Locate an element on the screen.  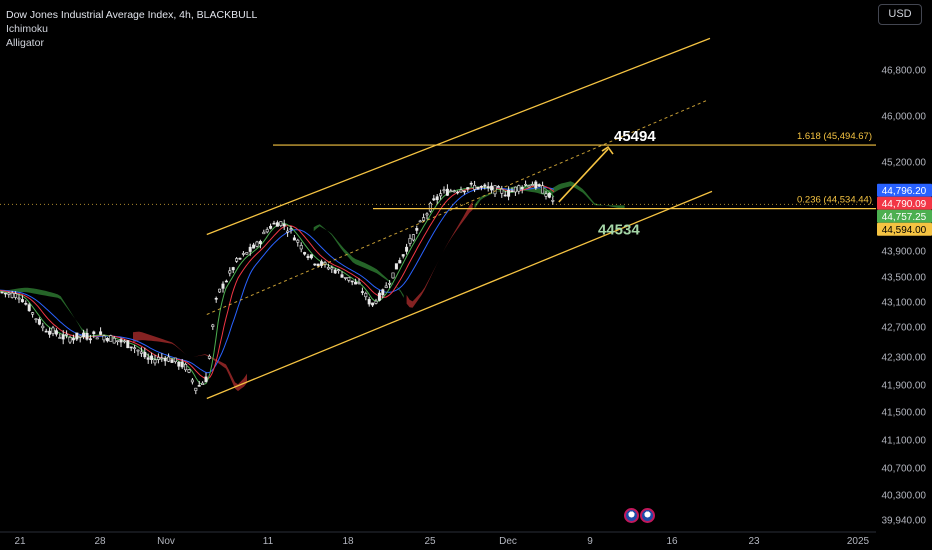
indicator-ichimoku: Ichimoku is located at coordinates (27, 29).